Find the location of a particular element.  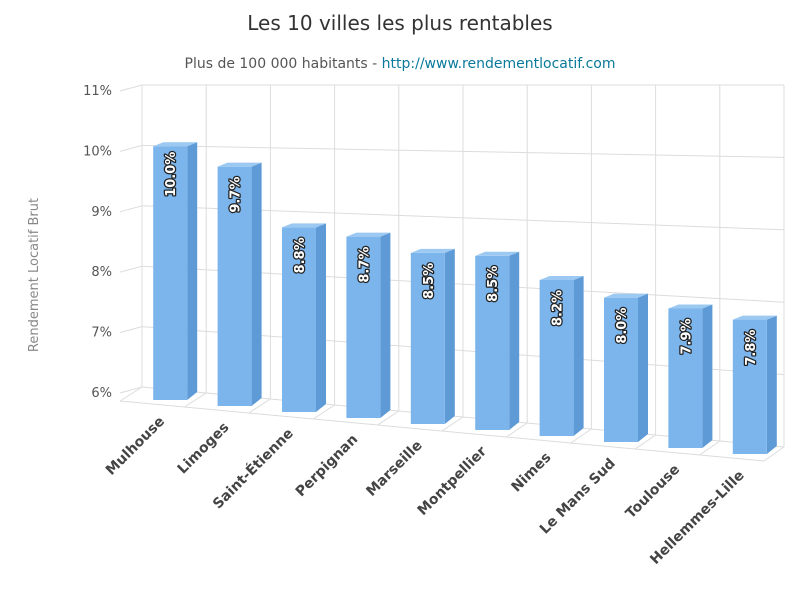

bar-group: 7.8% is located at coordinates (754, 384).